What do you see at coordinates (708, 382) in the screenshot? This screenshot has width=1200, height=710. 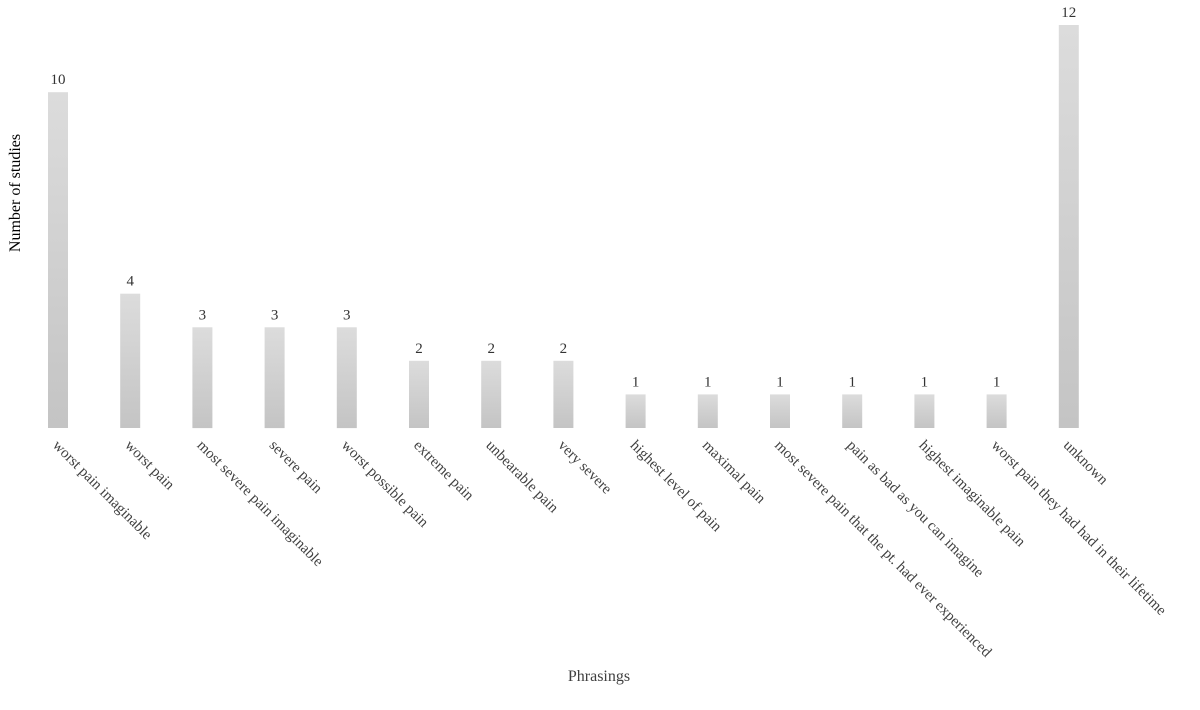 I see `value-label-9: 1` at bounding box center [708, 382].